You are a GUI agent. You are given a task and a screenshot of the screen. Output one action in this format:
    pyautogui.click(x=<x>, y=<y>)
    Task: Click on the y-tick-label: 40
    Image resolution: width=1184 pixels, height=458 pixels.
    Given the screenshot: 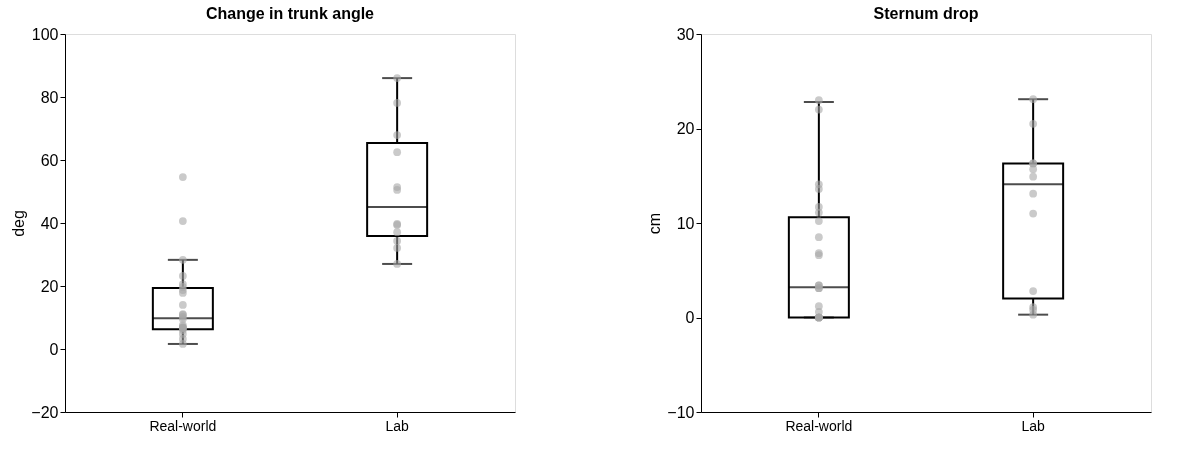 What is the action you would take?
    pyautogui.click(x=49, y=223)
    